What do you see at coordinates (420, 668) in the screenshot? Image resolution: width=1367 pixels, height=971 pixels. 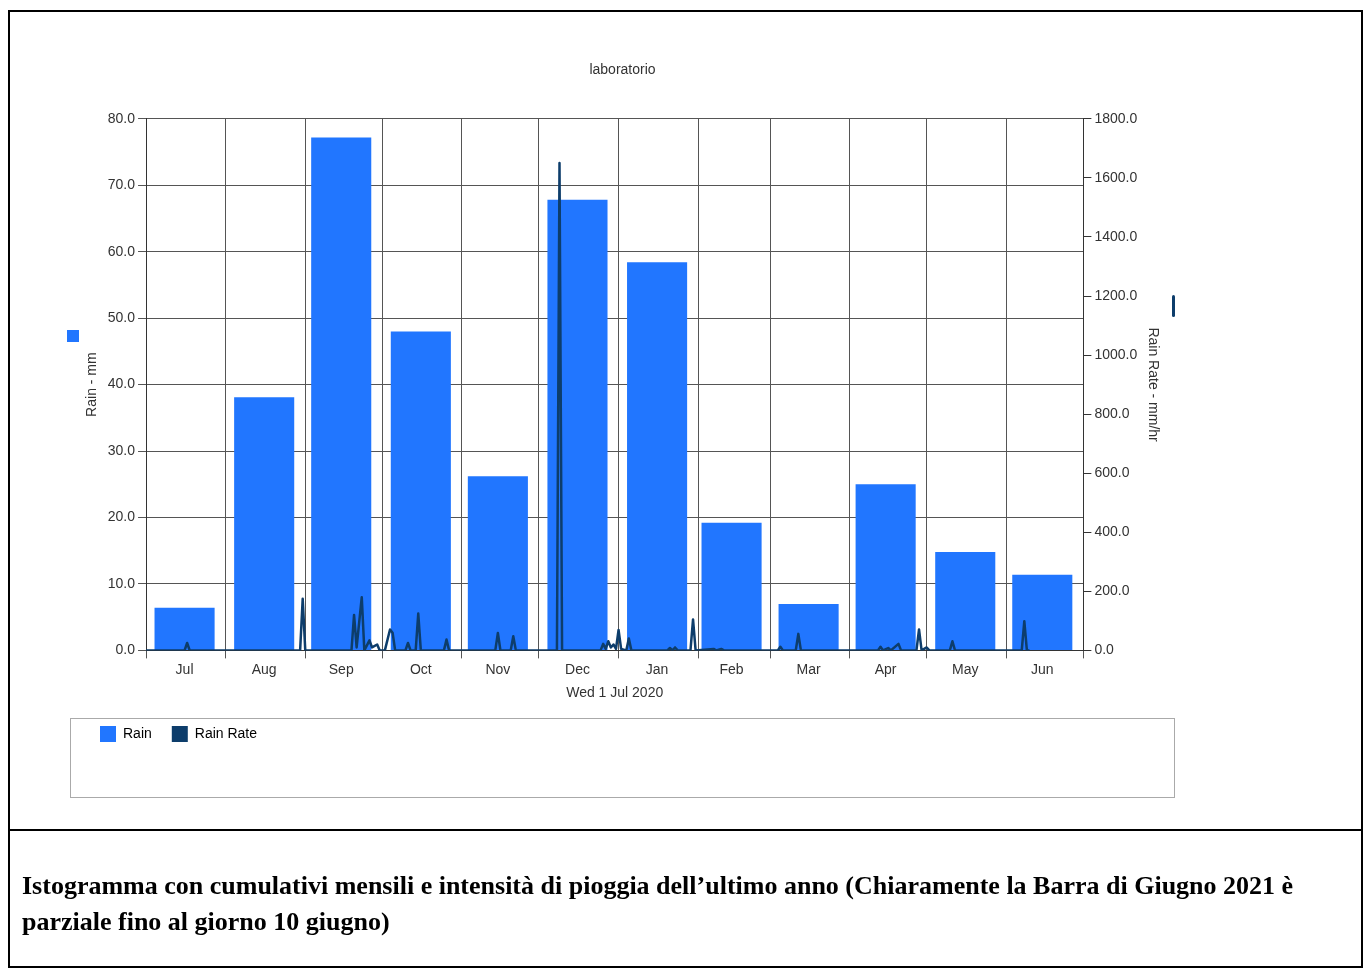 I see `x-tick-label: Oct` at bounding box center [420, 668].